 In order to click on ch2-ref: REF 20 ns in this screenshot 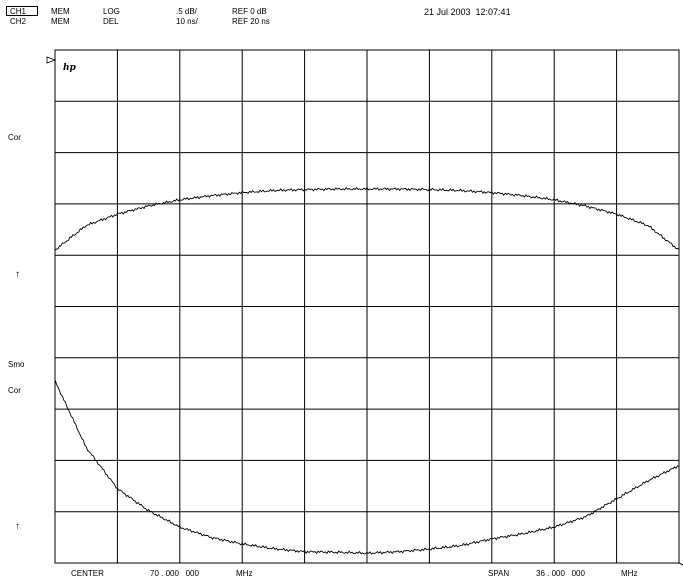, I will do `click(251, 21)`.